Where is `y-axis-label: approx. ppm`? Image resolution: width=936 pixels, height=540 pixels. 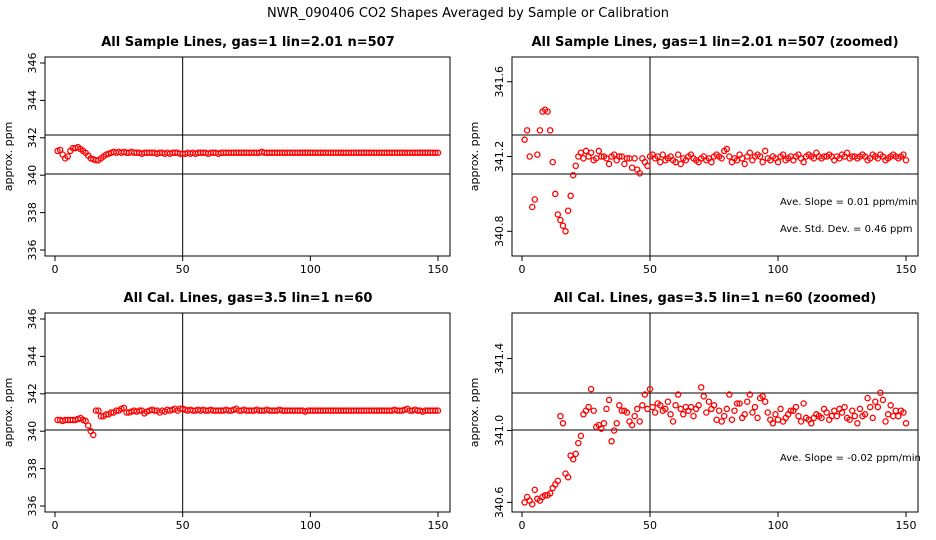 y-axis-label: approx. ppm is located at coordinates (8, 157).